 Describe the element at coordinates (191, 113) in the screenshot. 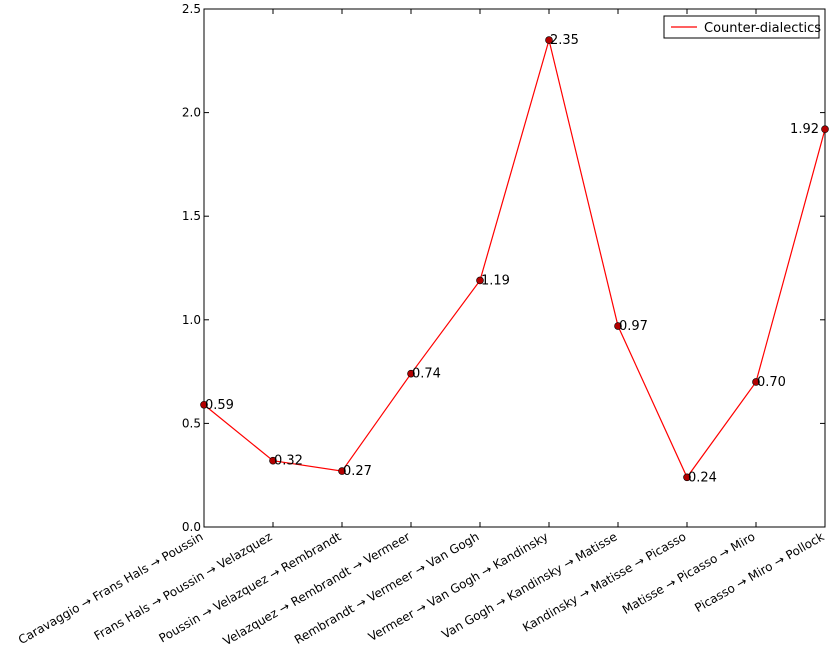

I see `y-tick-label: 2.0` at that location.